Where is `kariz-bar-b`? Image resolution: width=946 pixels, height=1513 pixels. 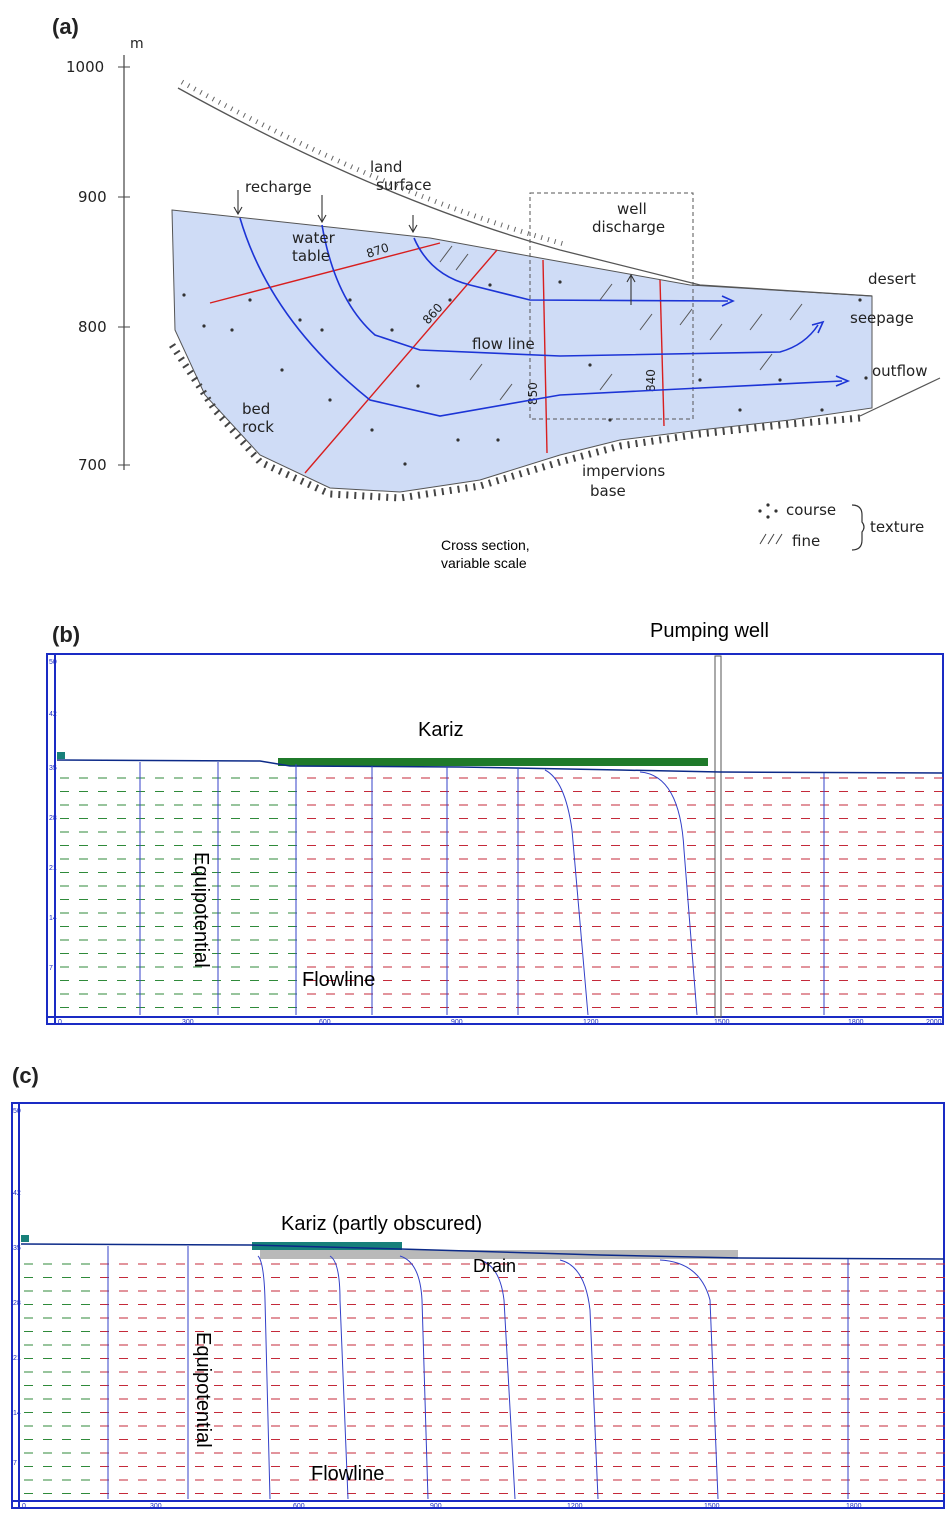
kariz-bar-b is located at coordinates (493, 762).